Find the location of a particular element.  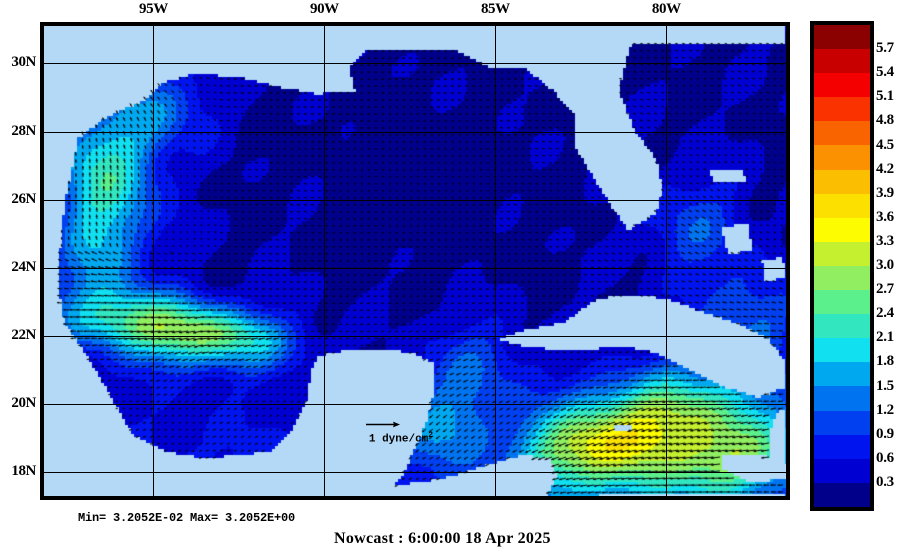

lon-tick-label-90w: 90W is located at coordinates (324, 9).